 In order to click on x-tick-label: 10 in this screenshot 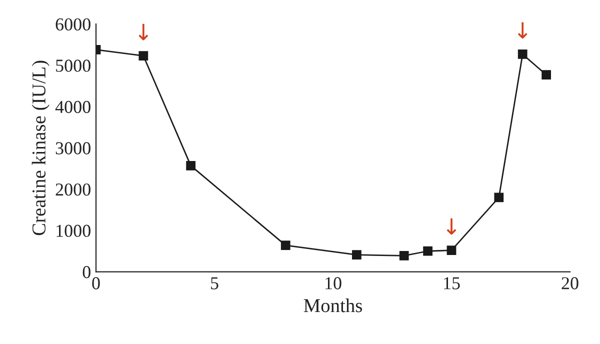, I will do `click(334, 283)`.